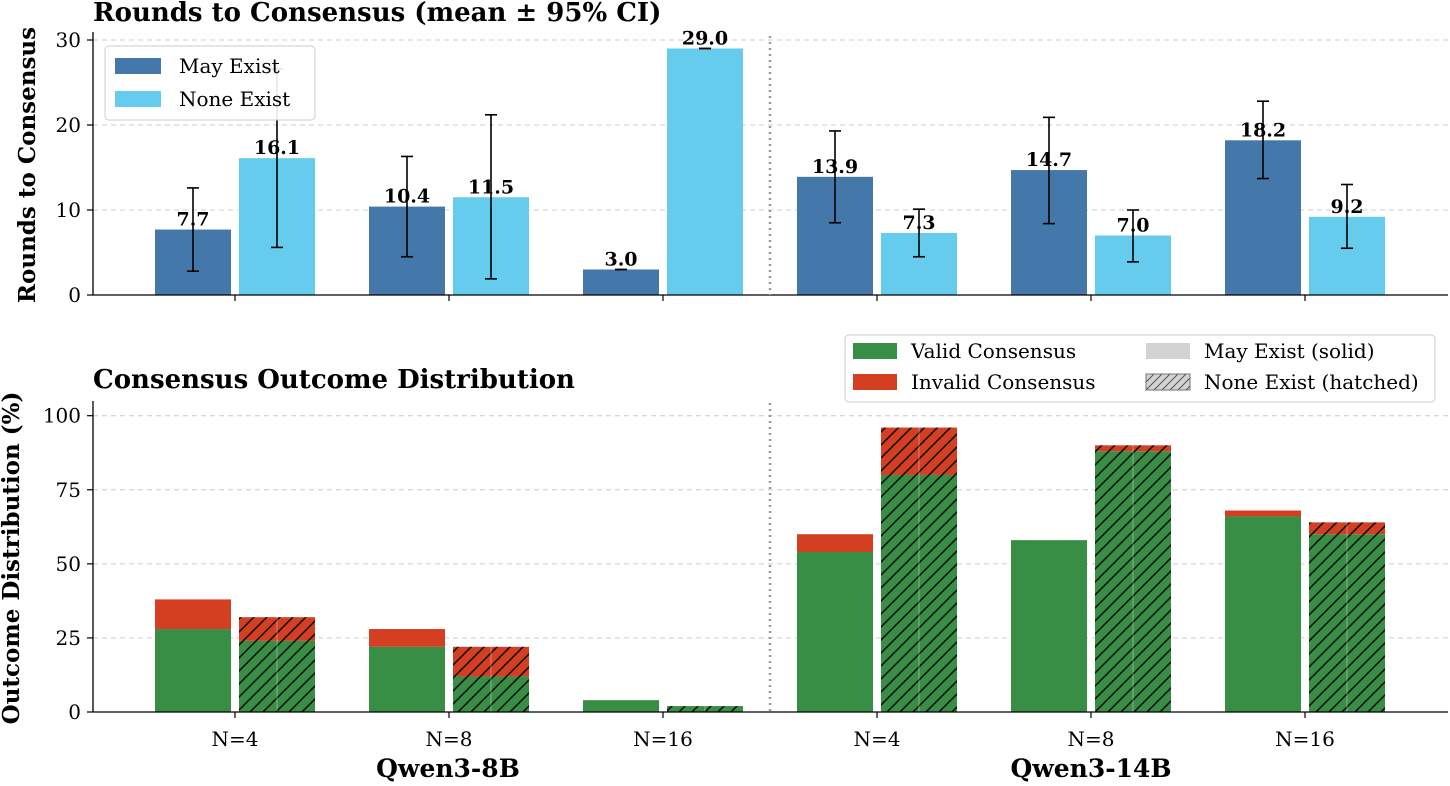 The image size is (1450, 786). What do you see at coordinates (1289, 351) in the screenshot?
I see `legend-label-solid: May Exist (solid)` at bounding box center [1289, 351].